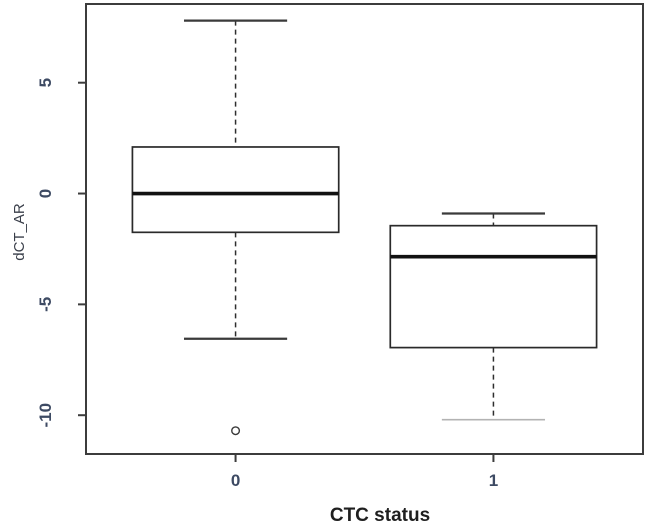 This screenshot has width=650, height=531. I want to click on y-tick-label: 5, so click(45, 82).